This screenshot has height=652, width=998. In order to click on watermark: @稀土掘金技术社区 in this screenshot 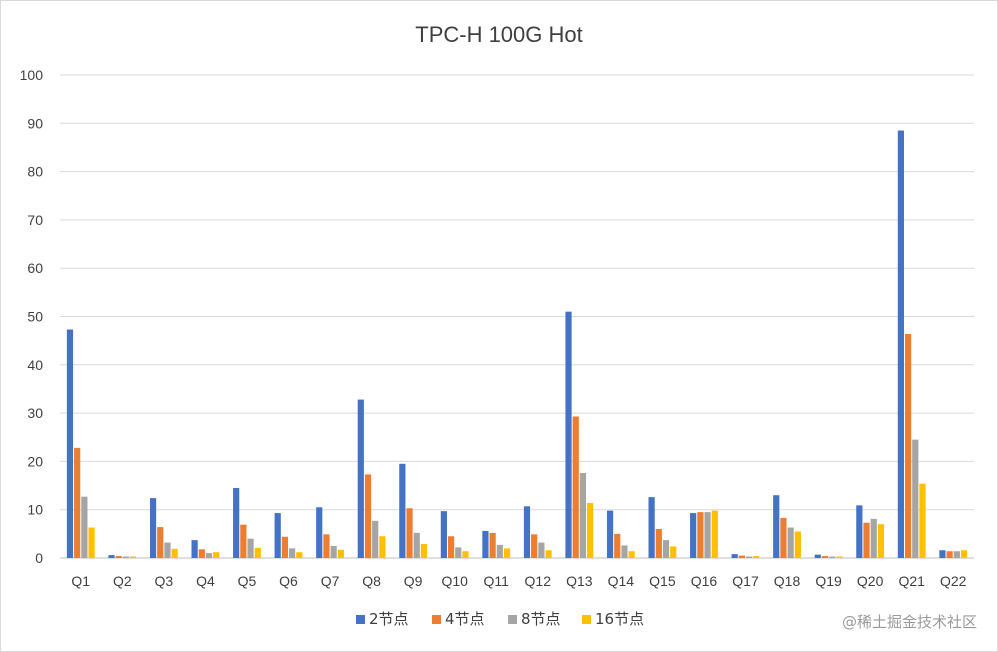, I will do `click(909, 622)`.